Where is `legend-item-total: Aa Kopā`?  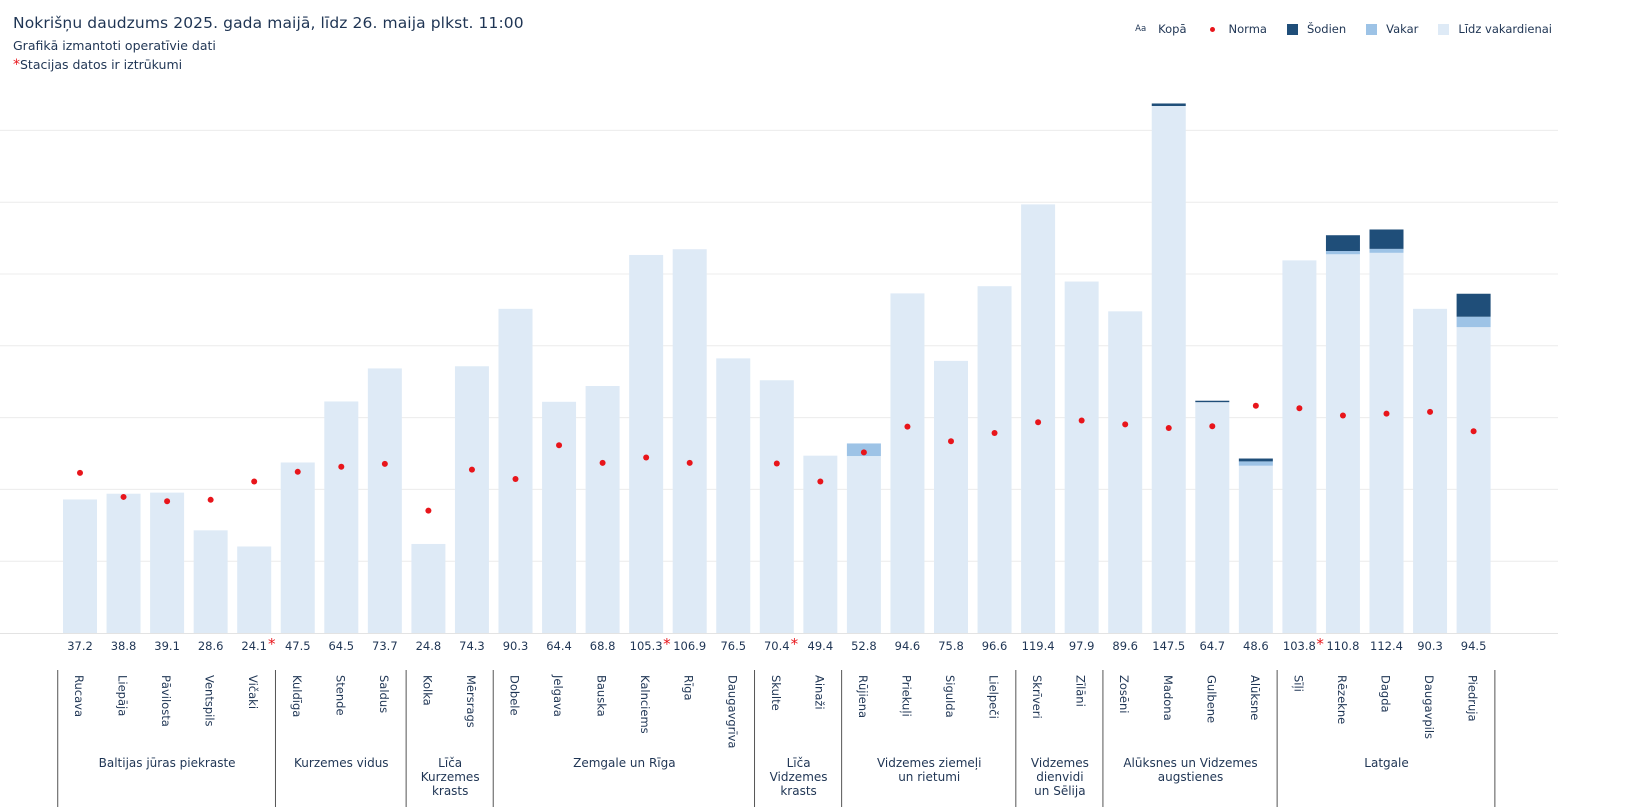
legend-item-total: Aa Kopā is located at coordinates (1160, 29).